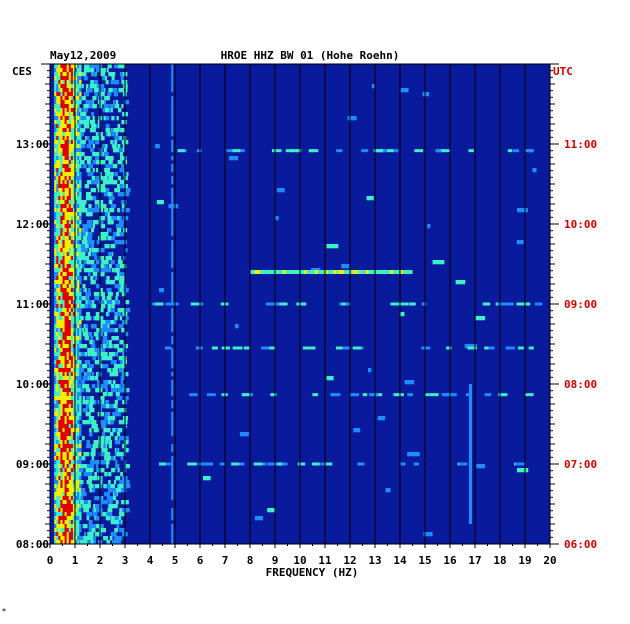  What do you see at coordinates (367, 272) in the screenshot?
I see `event-streak-peak` at bounding box center [367, 272].